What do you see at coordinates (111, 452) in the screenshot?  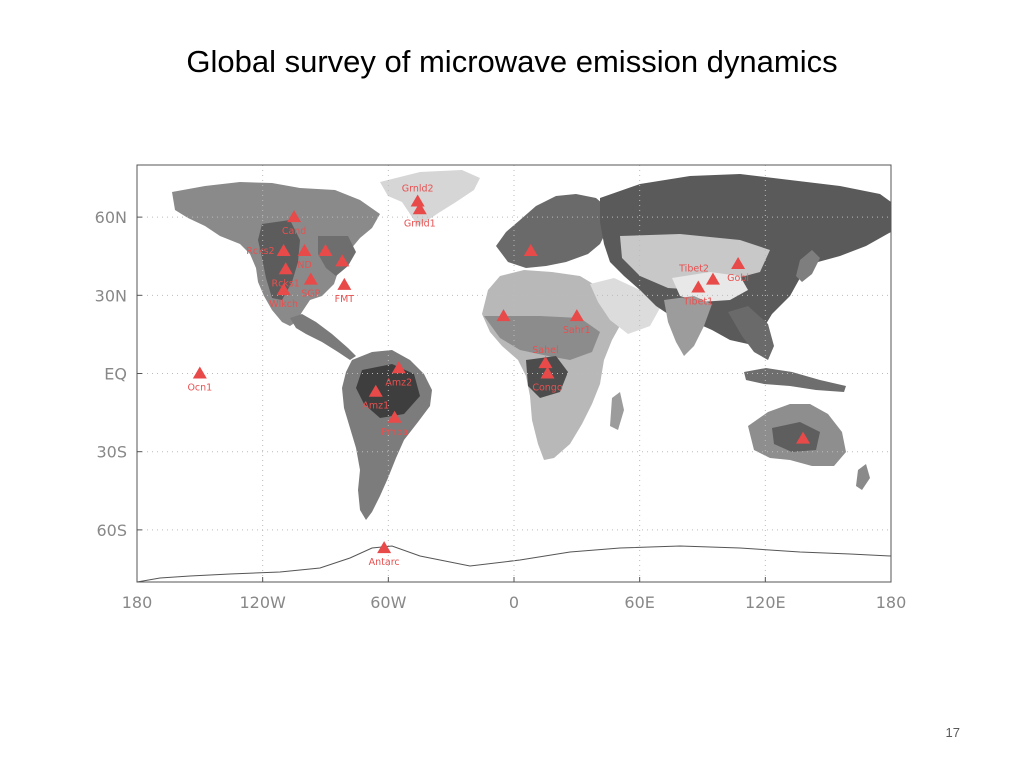 I see `y-tick-label: 30S` at bounding box center [111, 452].